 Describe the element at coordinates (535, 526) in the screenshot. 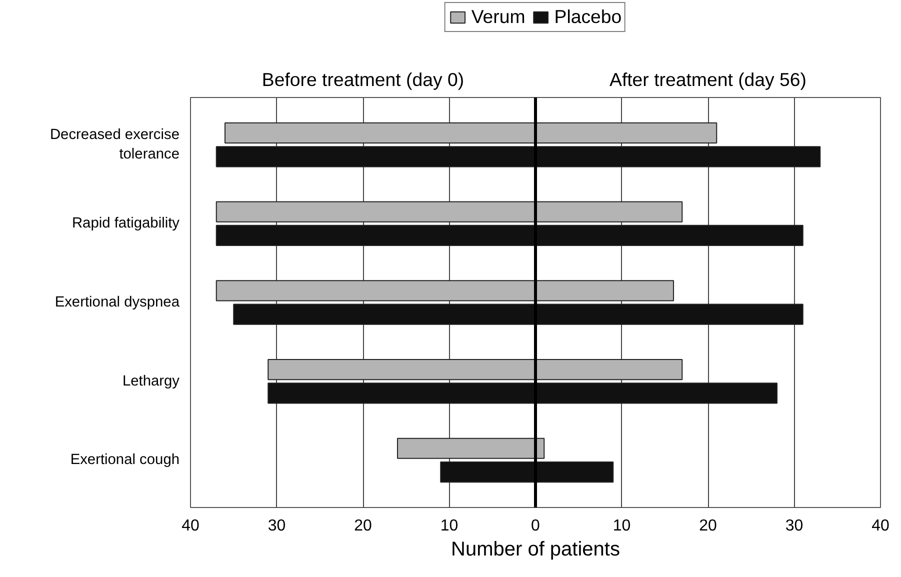

I see `x-tick-label: 0` at that location.